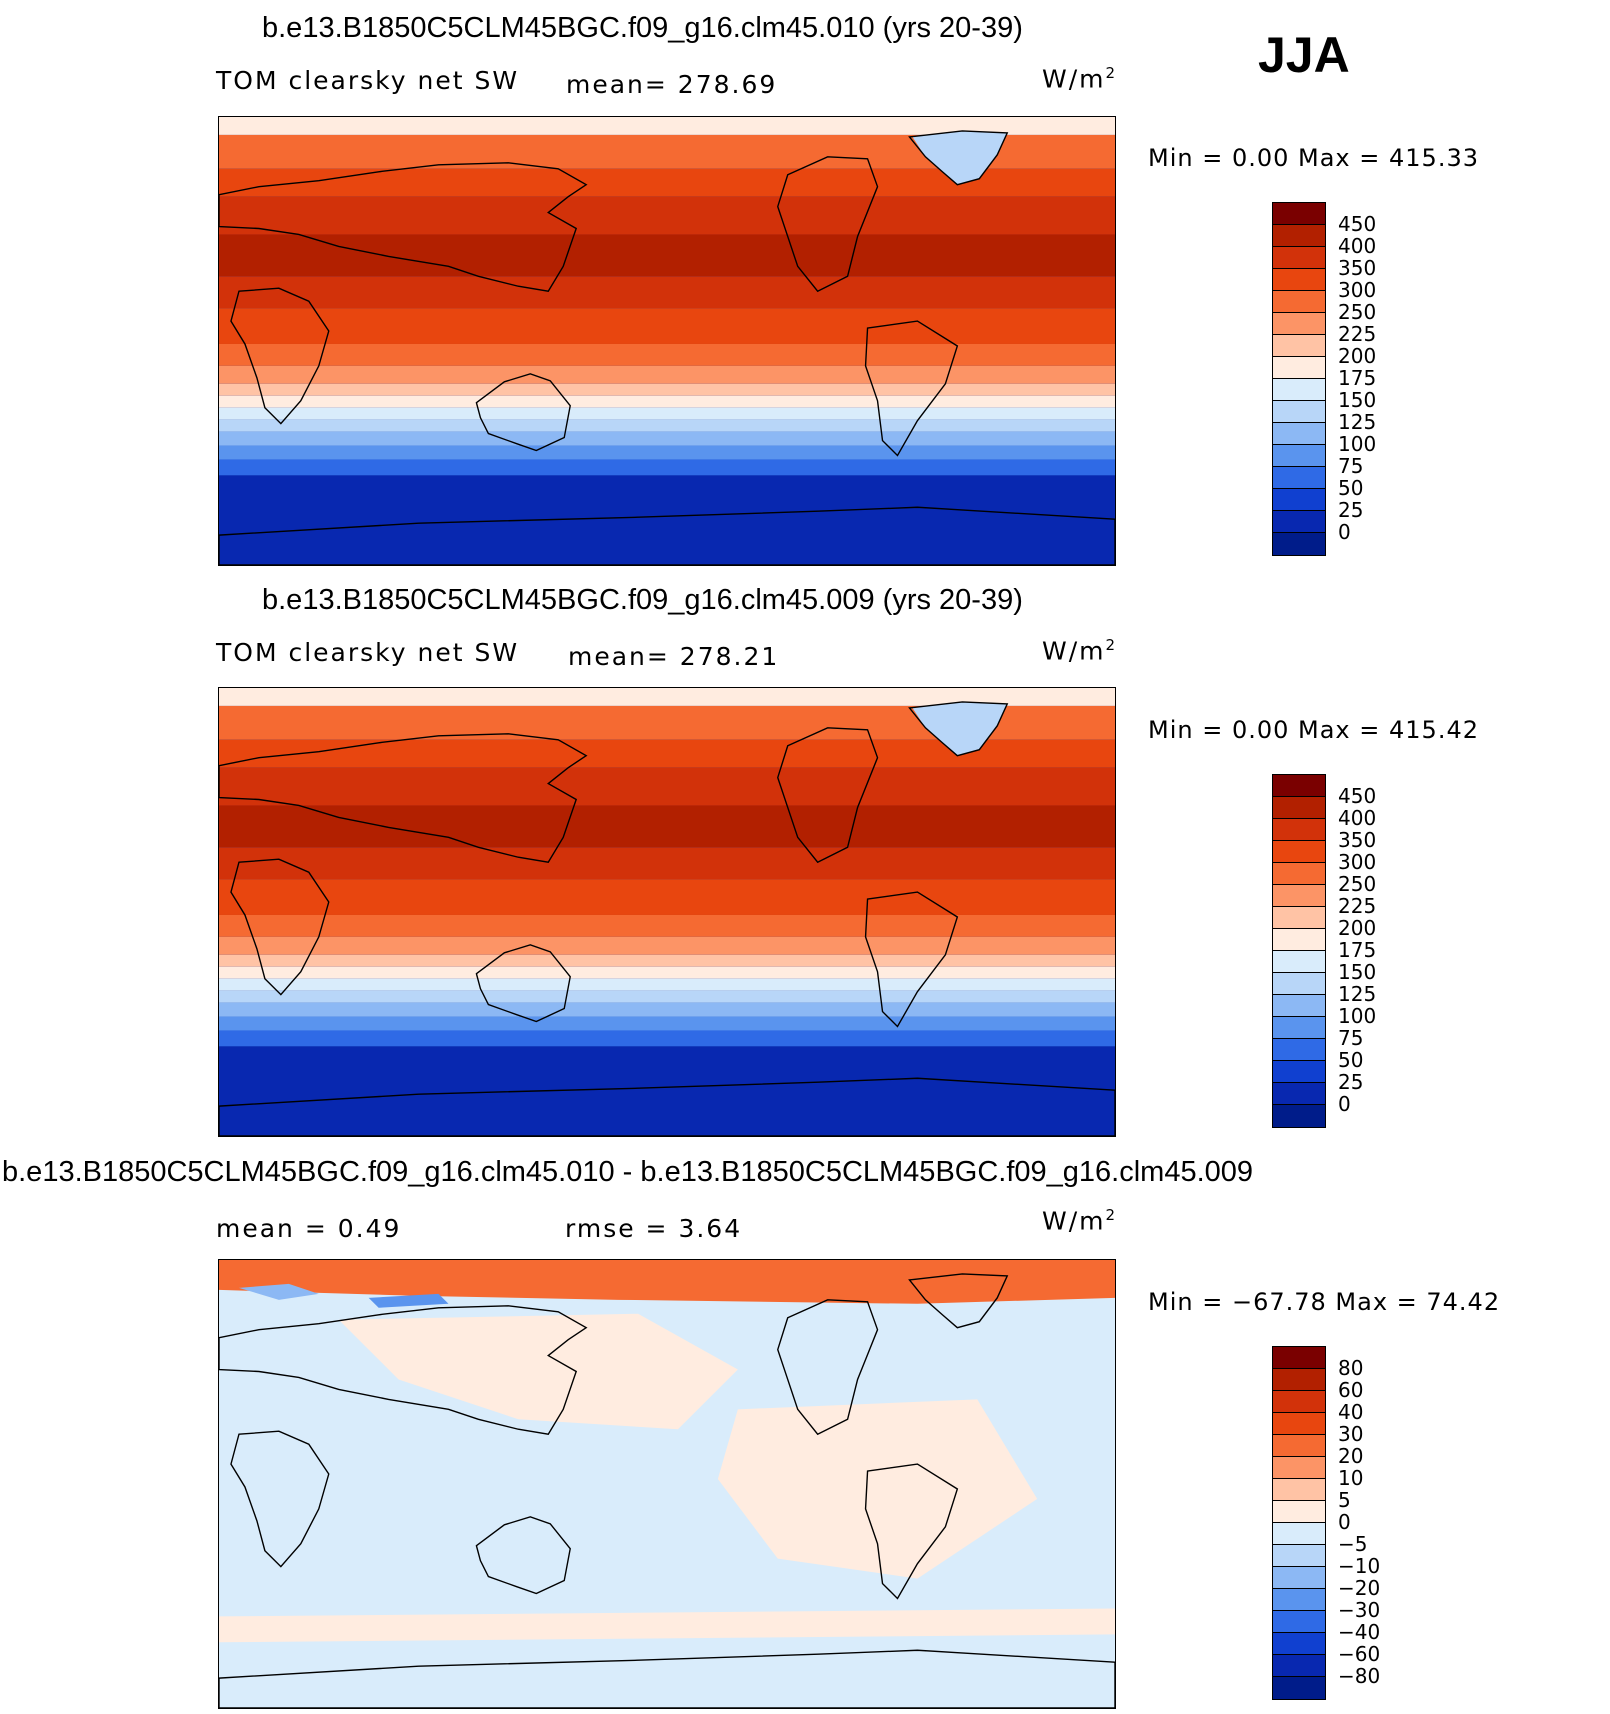 The width and height of the screenshot is (1610, 1714). What do you see at coordinates (672, 84) in the screenshot?
I see `mean-label: mean= 278.69` at bounding box center [672, 84].